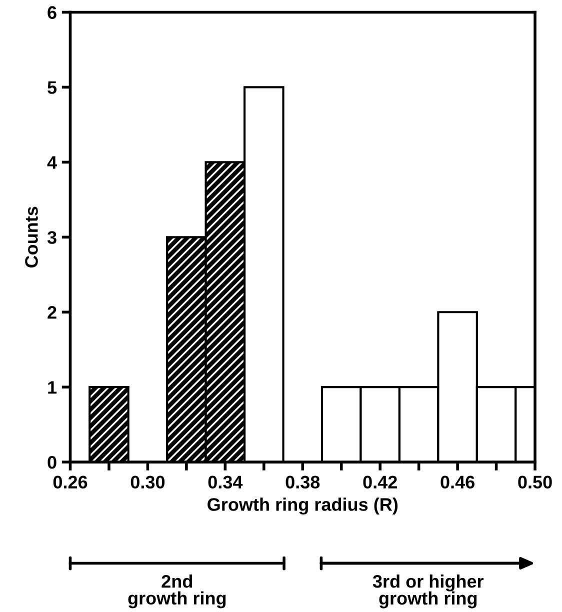  What do you see at coordinates (535, 482) in the screenshot?
I see `x-tick-label: 0.50` at bounding box center [535, 482].